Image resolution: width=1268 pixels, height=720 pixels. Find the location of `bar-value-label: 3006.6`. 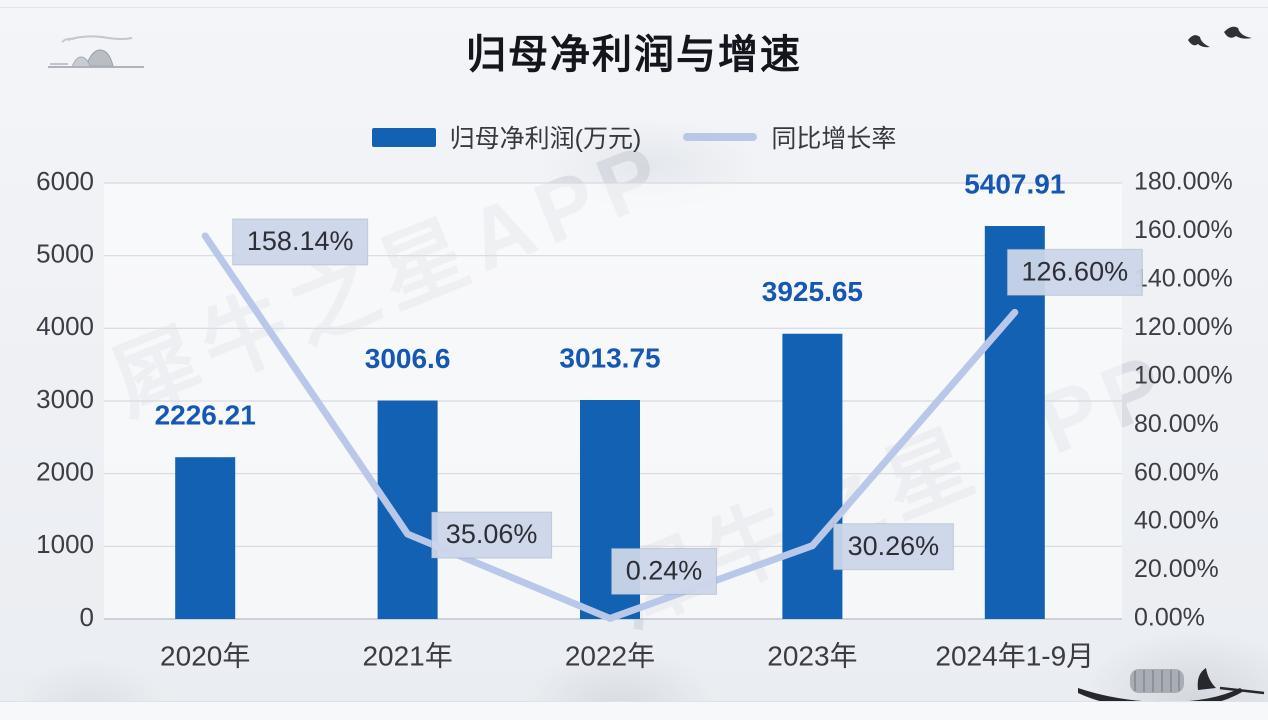

bar-value-label: 3006.6 is located at coordinates (408, 358).